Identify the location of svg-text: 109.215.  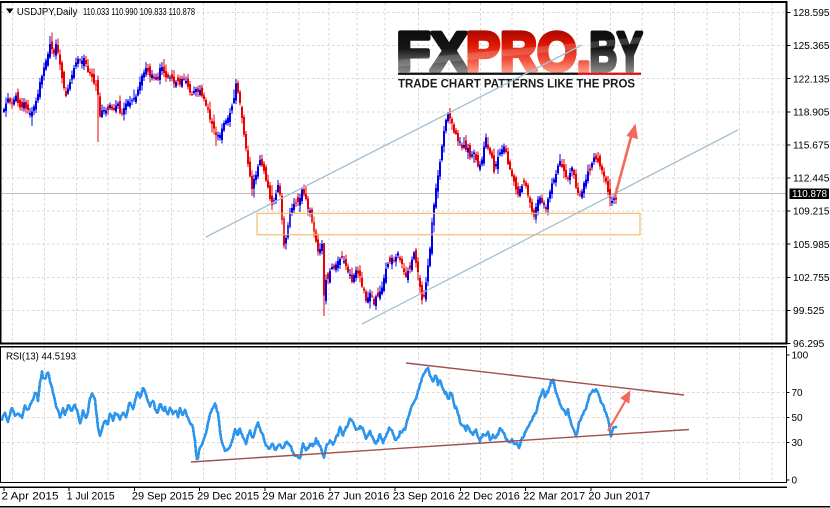
(811, 212).